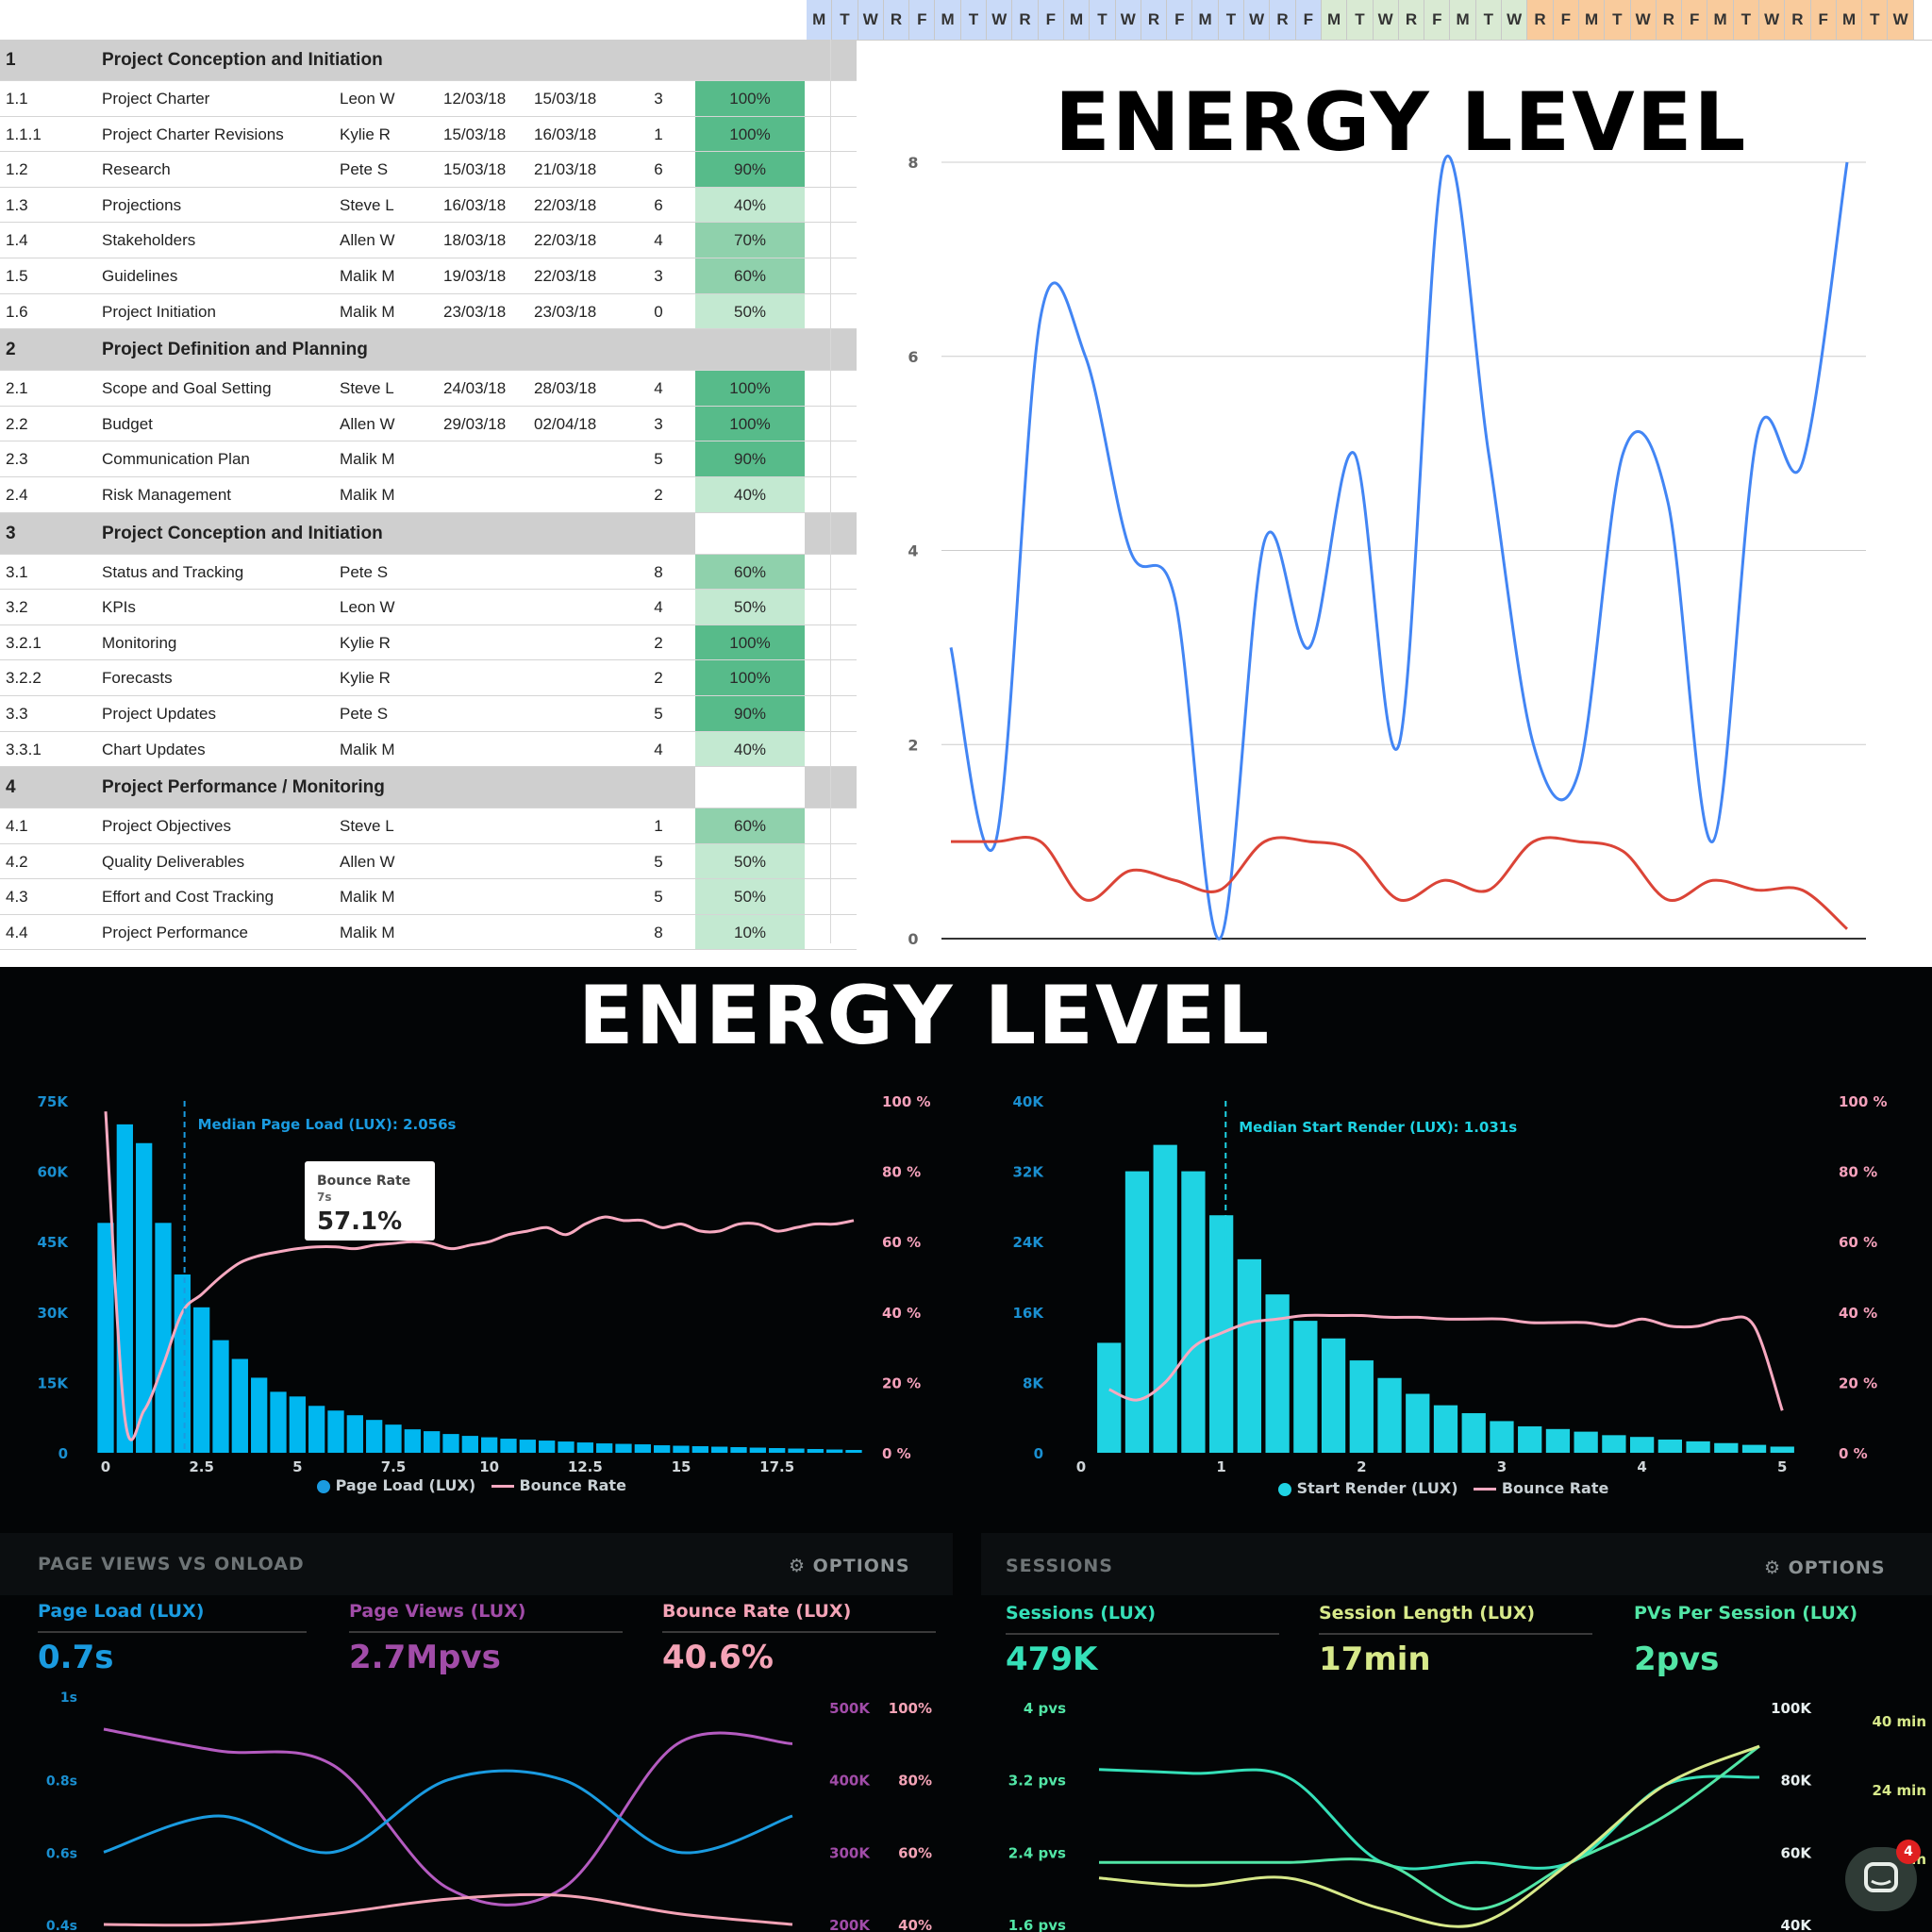  Describe the element at coordinates (429, 459) in the screenshot. I see `task-row: 2.3 Communication Plan Malik M 5 90%` at that location.